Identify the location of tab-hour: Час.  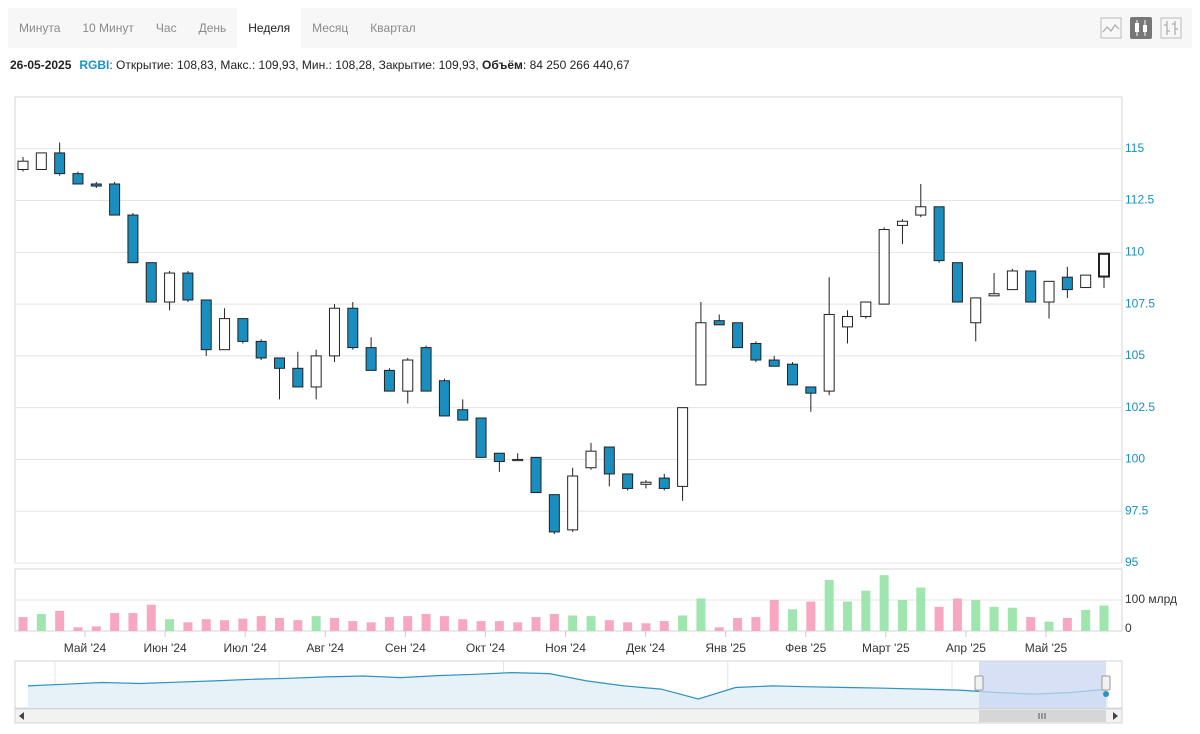
(166, 28).